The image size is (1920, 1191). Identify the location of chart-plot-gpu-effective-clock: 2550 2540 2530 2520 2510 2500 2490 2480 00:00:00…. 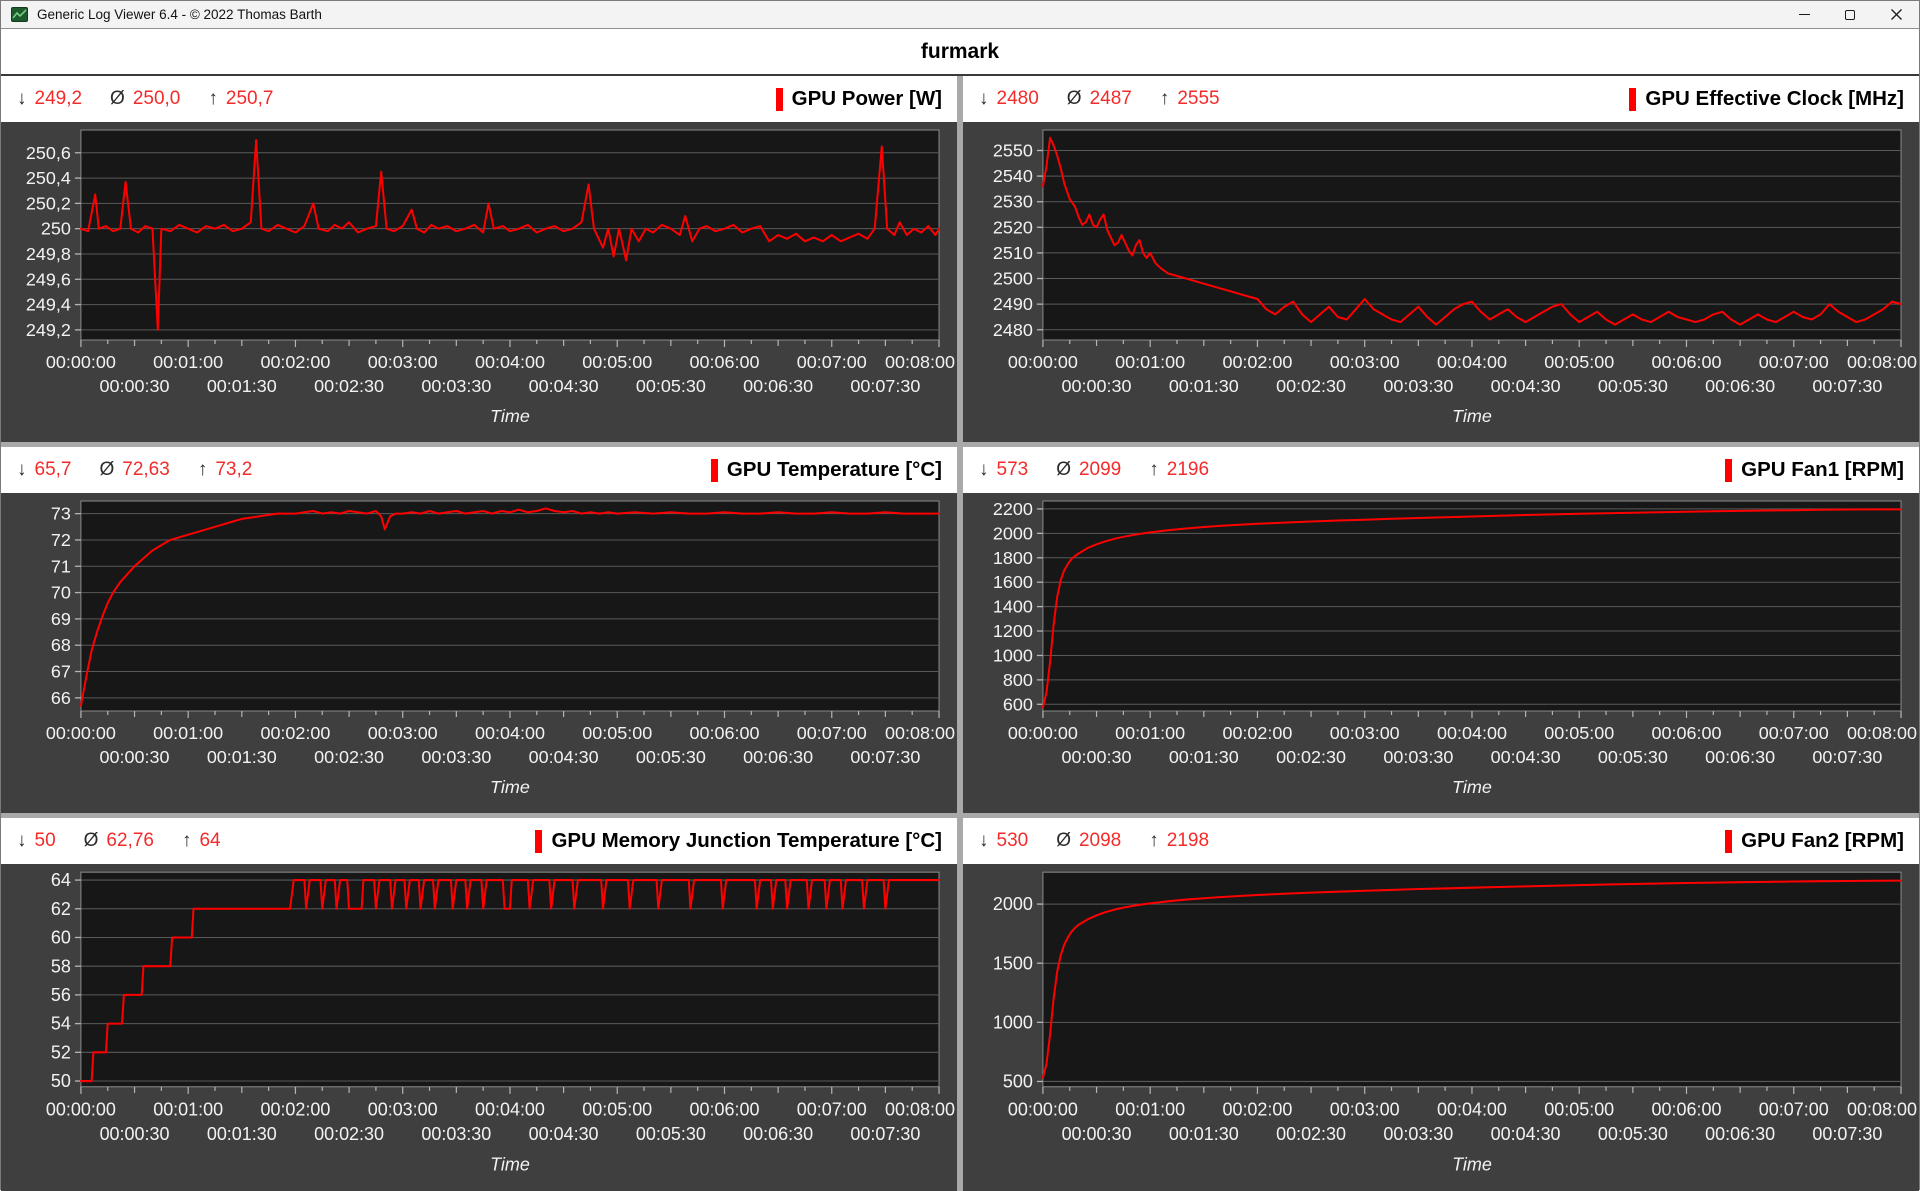
(1441, 282).